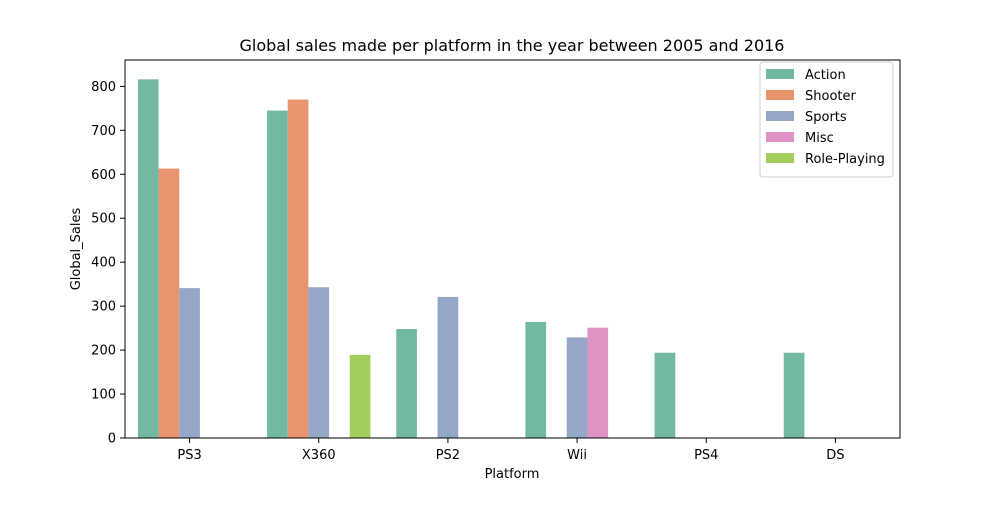  I want to click on y-tick-label: 200, so click(103, 351).